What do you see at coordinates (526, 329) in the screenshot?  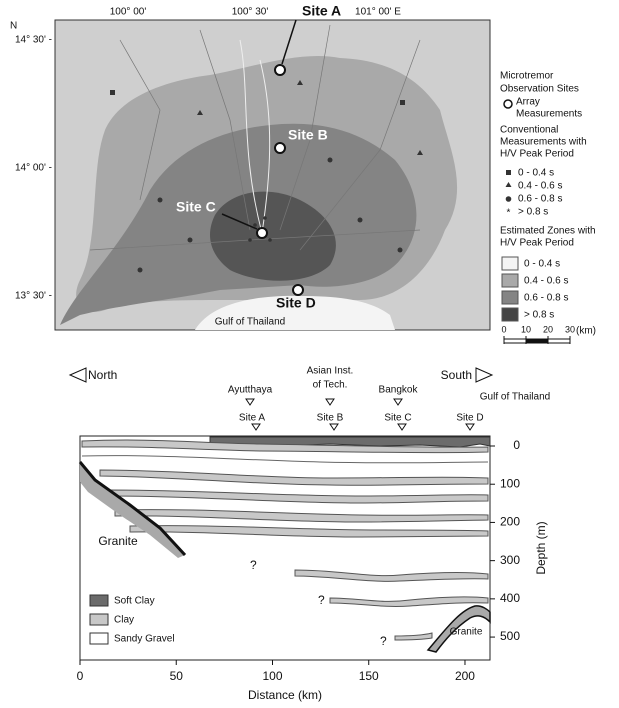 I see `scale-label: 10` at bounding box center [526, 329].